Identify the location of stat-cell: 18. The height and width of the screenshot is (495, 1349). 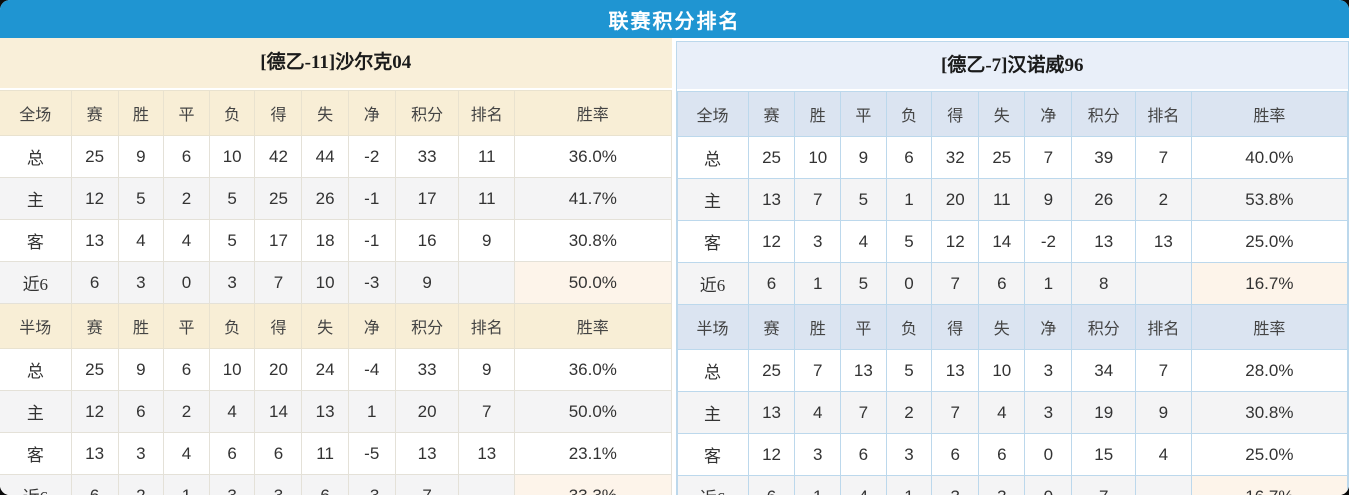
(325, 240).